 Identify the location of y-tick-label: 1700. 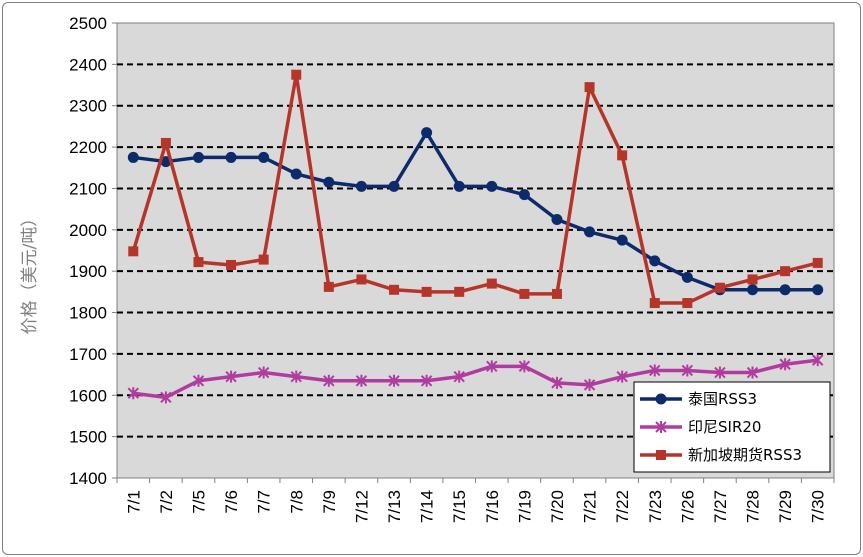
(88, 354).